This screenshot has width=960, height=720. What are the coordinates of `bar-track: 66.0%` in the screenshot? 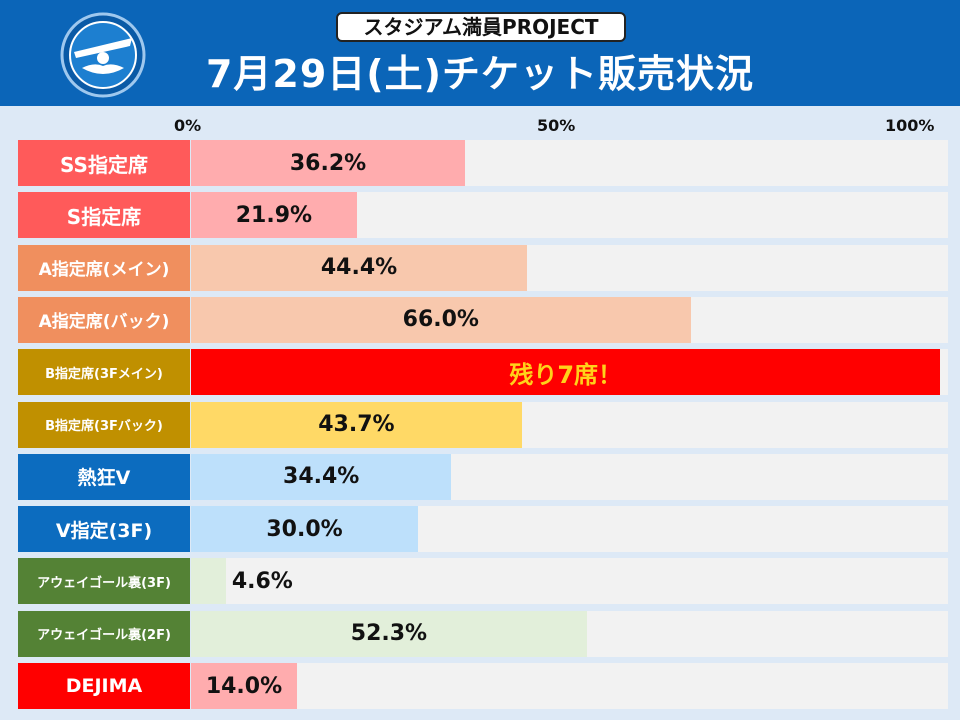 It's located at (569, 319).